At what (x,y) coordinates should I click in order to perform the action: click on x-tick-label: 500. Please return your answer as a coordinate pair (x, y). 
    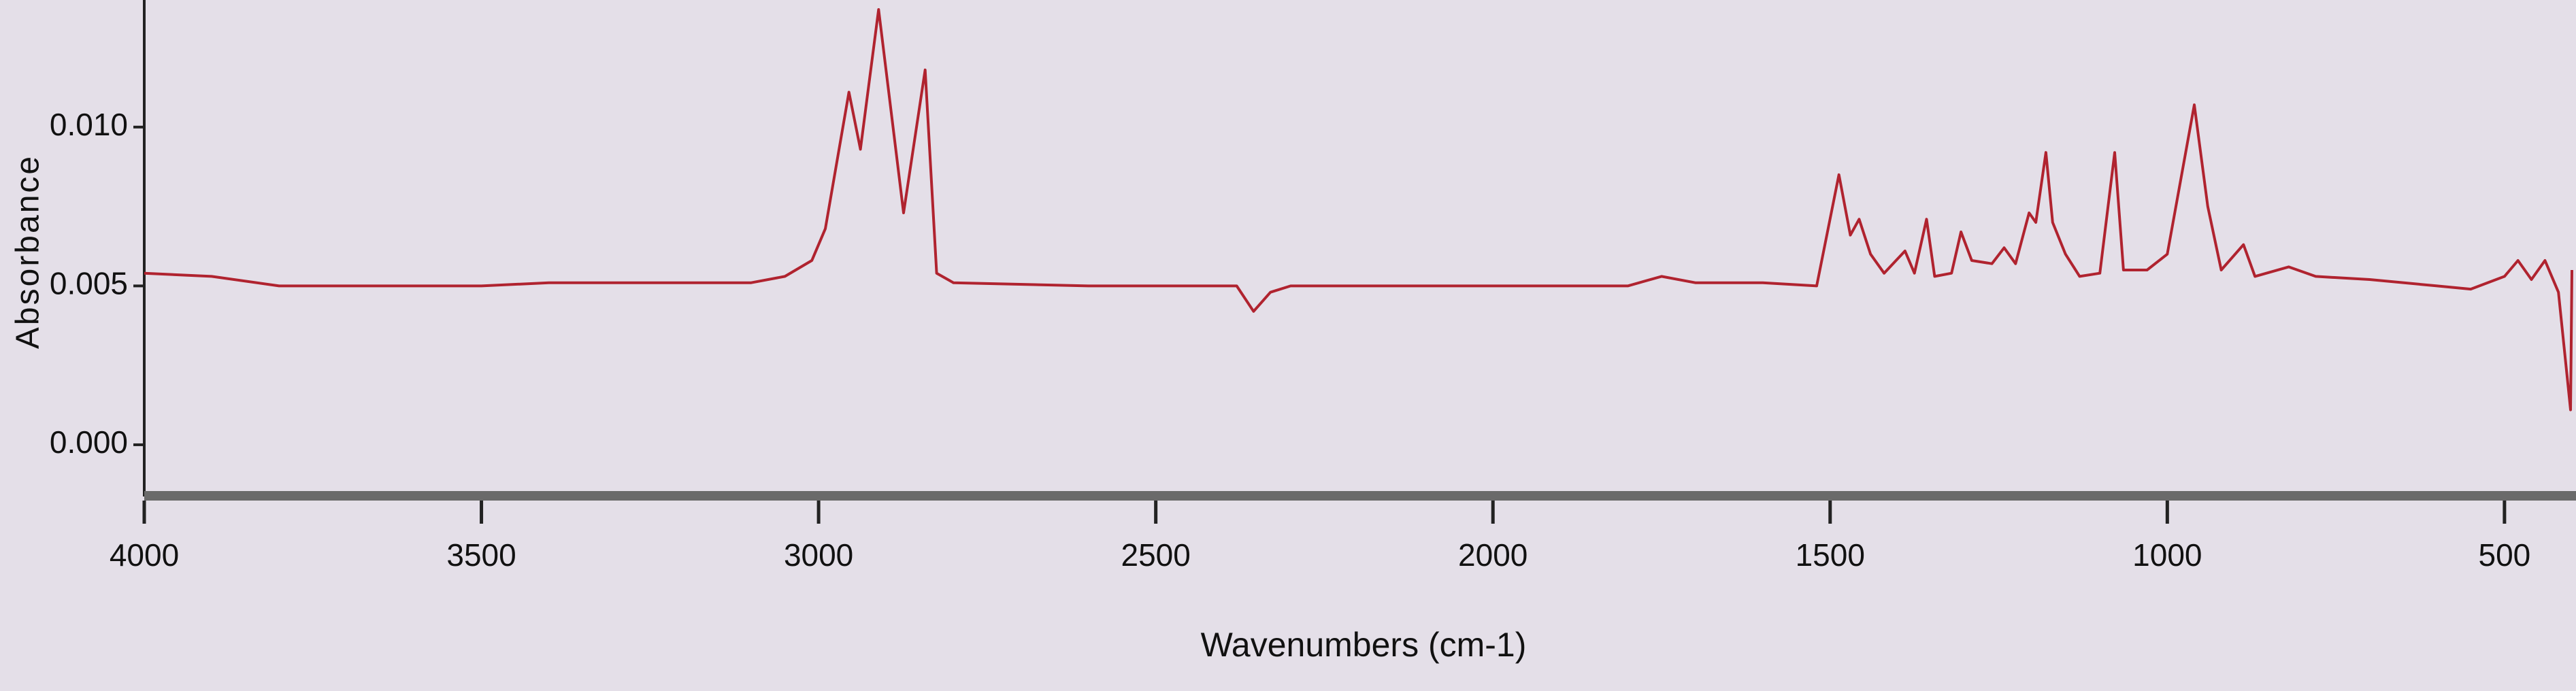
    Looking at the image, I should click on (2505, 555).